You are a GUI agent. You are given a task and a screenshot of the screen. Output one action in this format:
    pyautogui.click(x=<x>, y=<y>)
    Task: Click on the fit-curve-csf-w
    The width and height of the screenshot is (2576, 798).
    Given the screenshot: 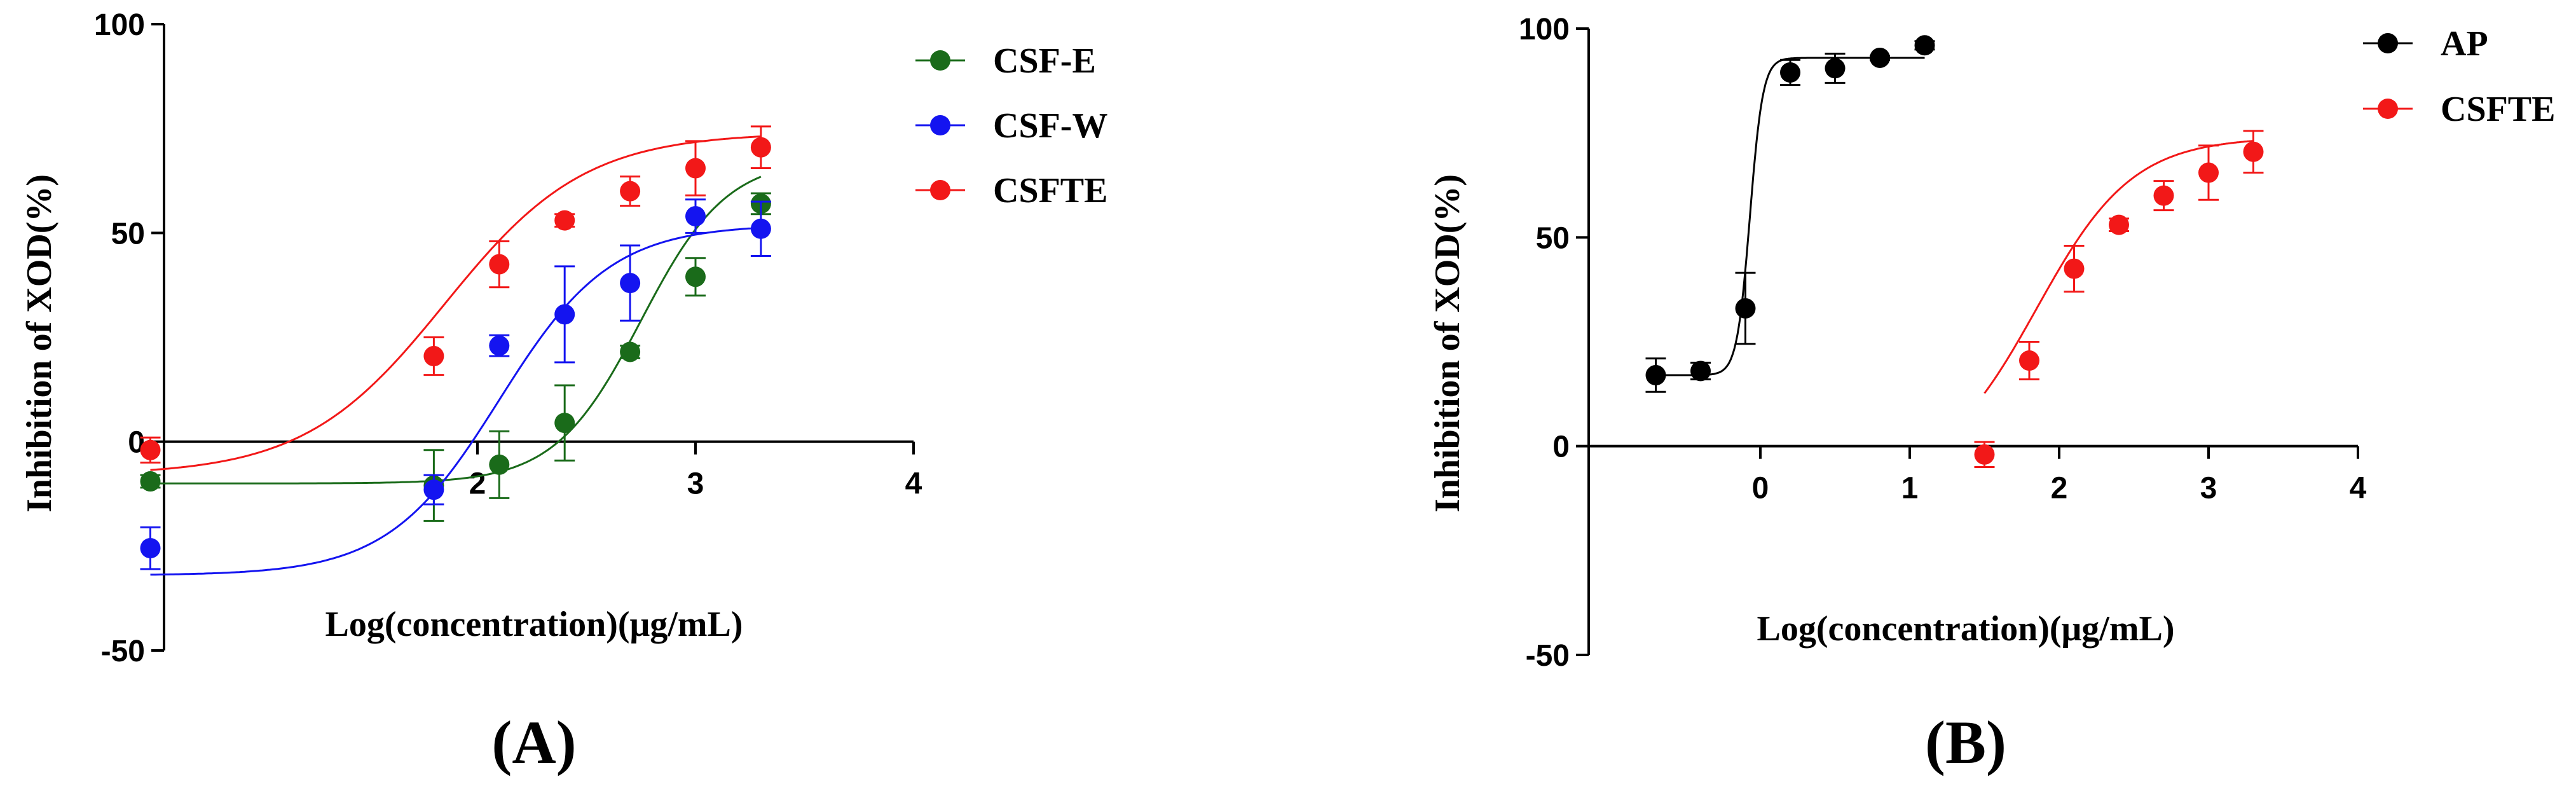 What is the action you would take?
    pyautogui.click(x=456, y=401)
    